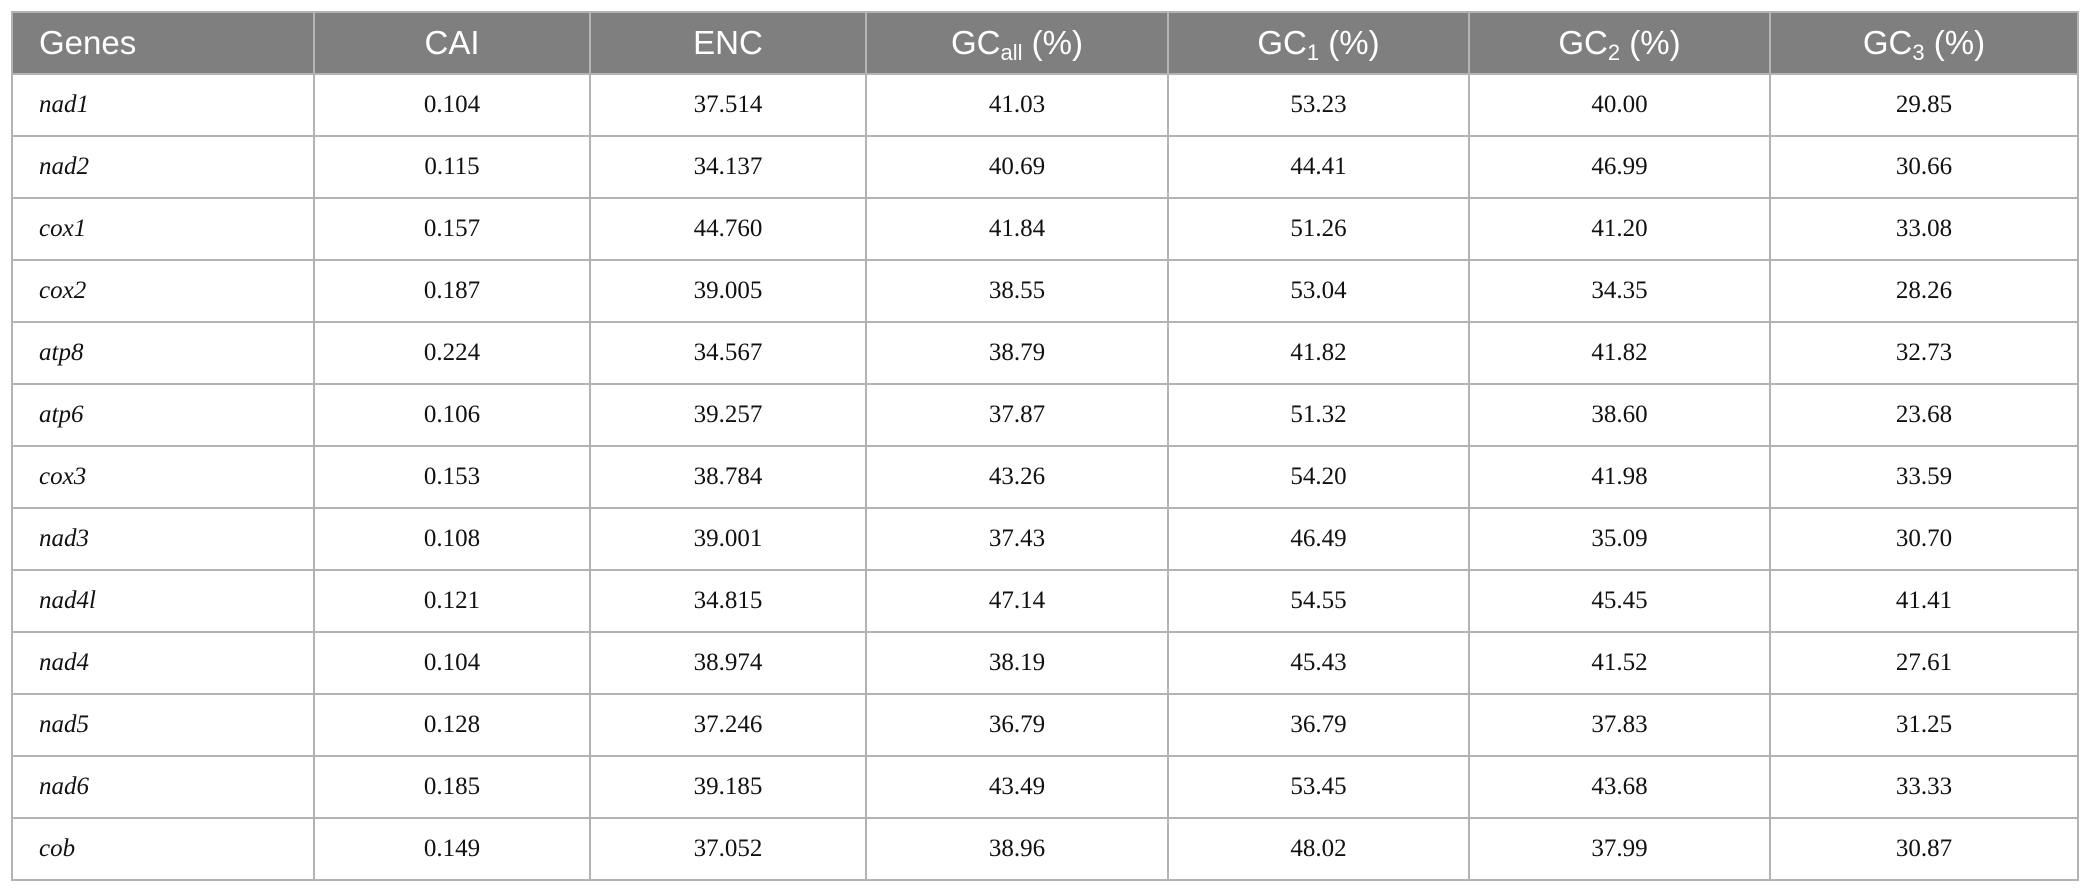  I want to click on value-cell: 0.157, so click(452, 229).